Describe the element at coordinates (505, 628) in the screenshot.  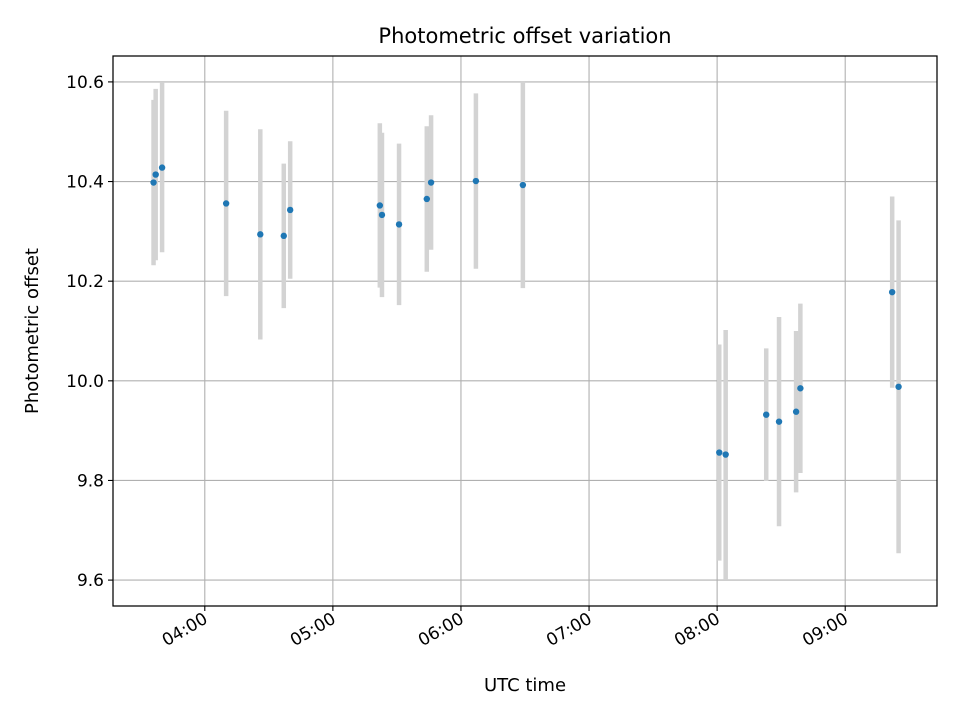
I see `x-axis: 04:00 05:00 06:00 07:00 08:00 09:00` at that location.